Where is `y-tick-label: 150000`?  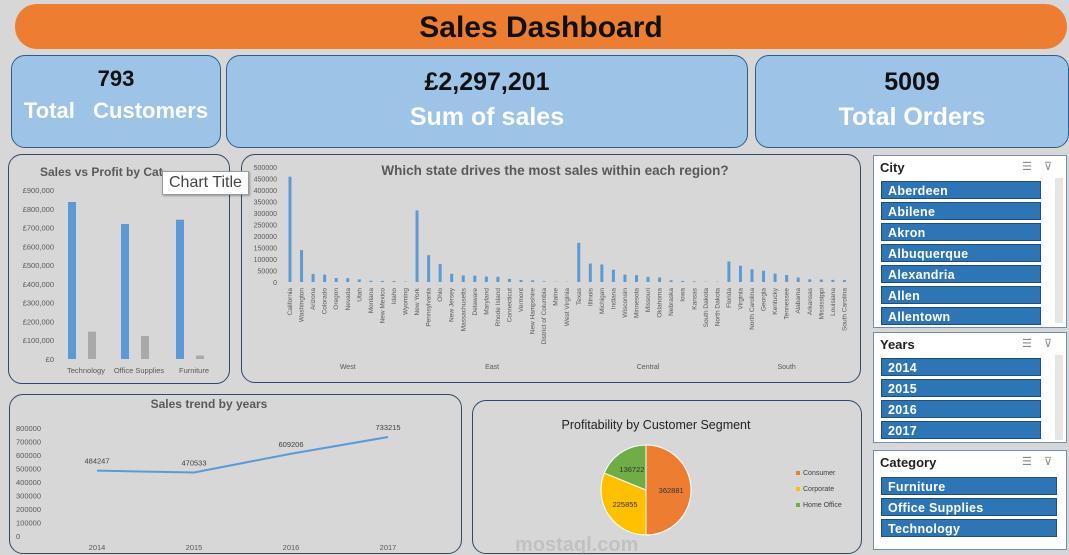 y-tick-label: 150000 is located at coordinates (265, 249).